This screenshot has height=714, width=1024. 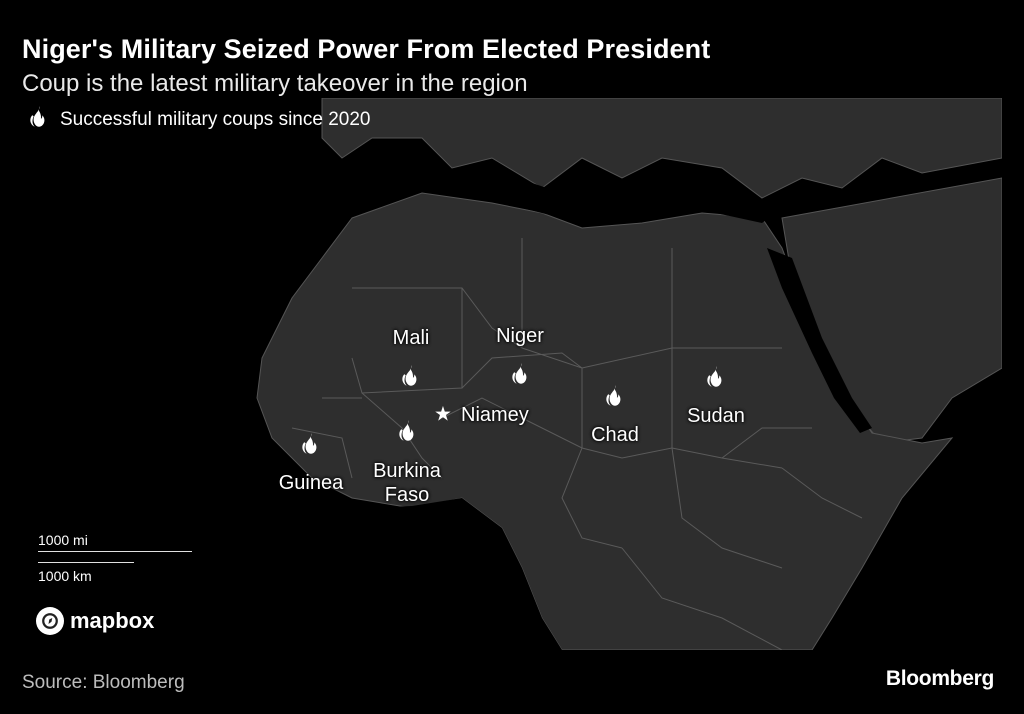 What do you see at coordinates (615, 435) in the screenshot?
I see `label-chad: Chad` at bounding box center [615, 435].